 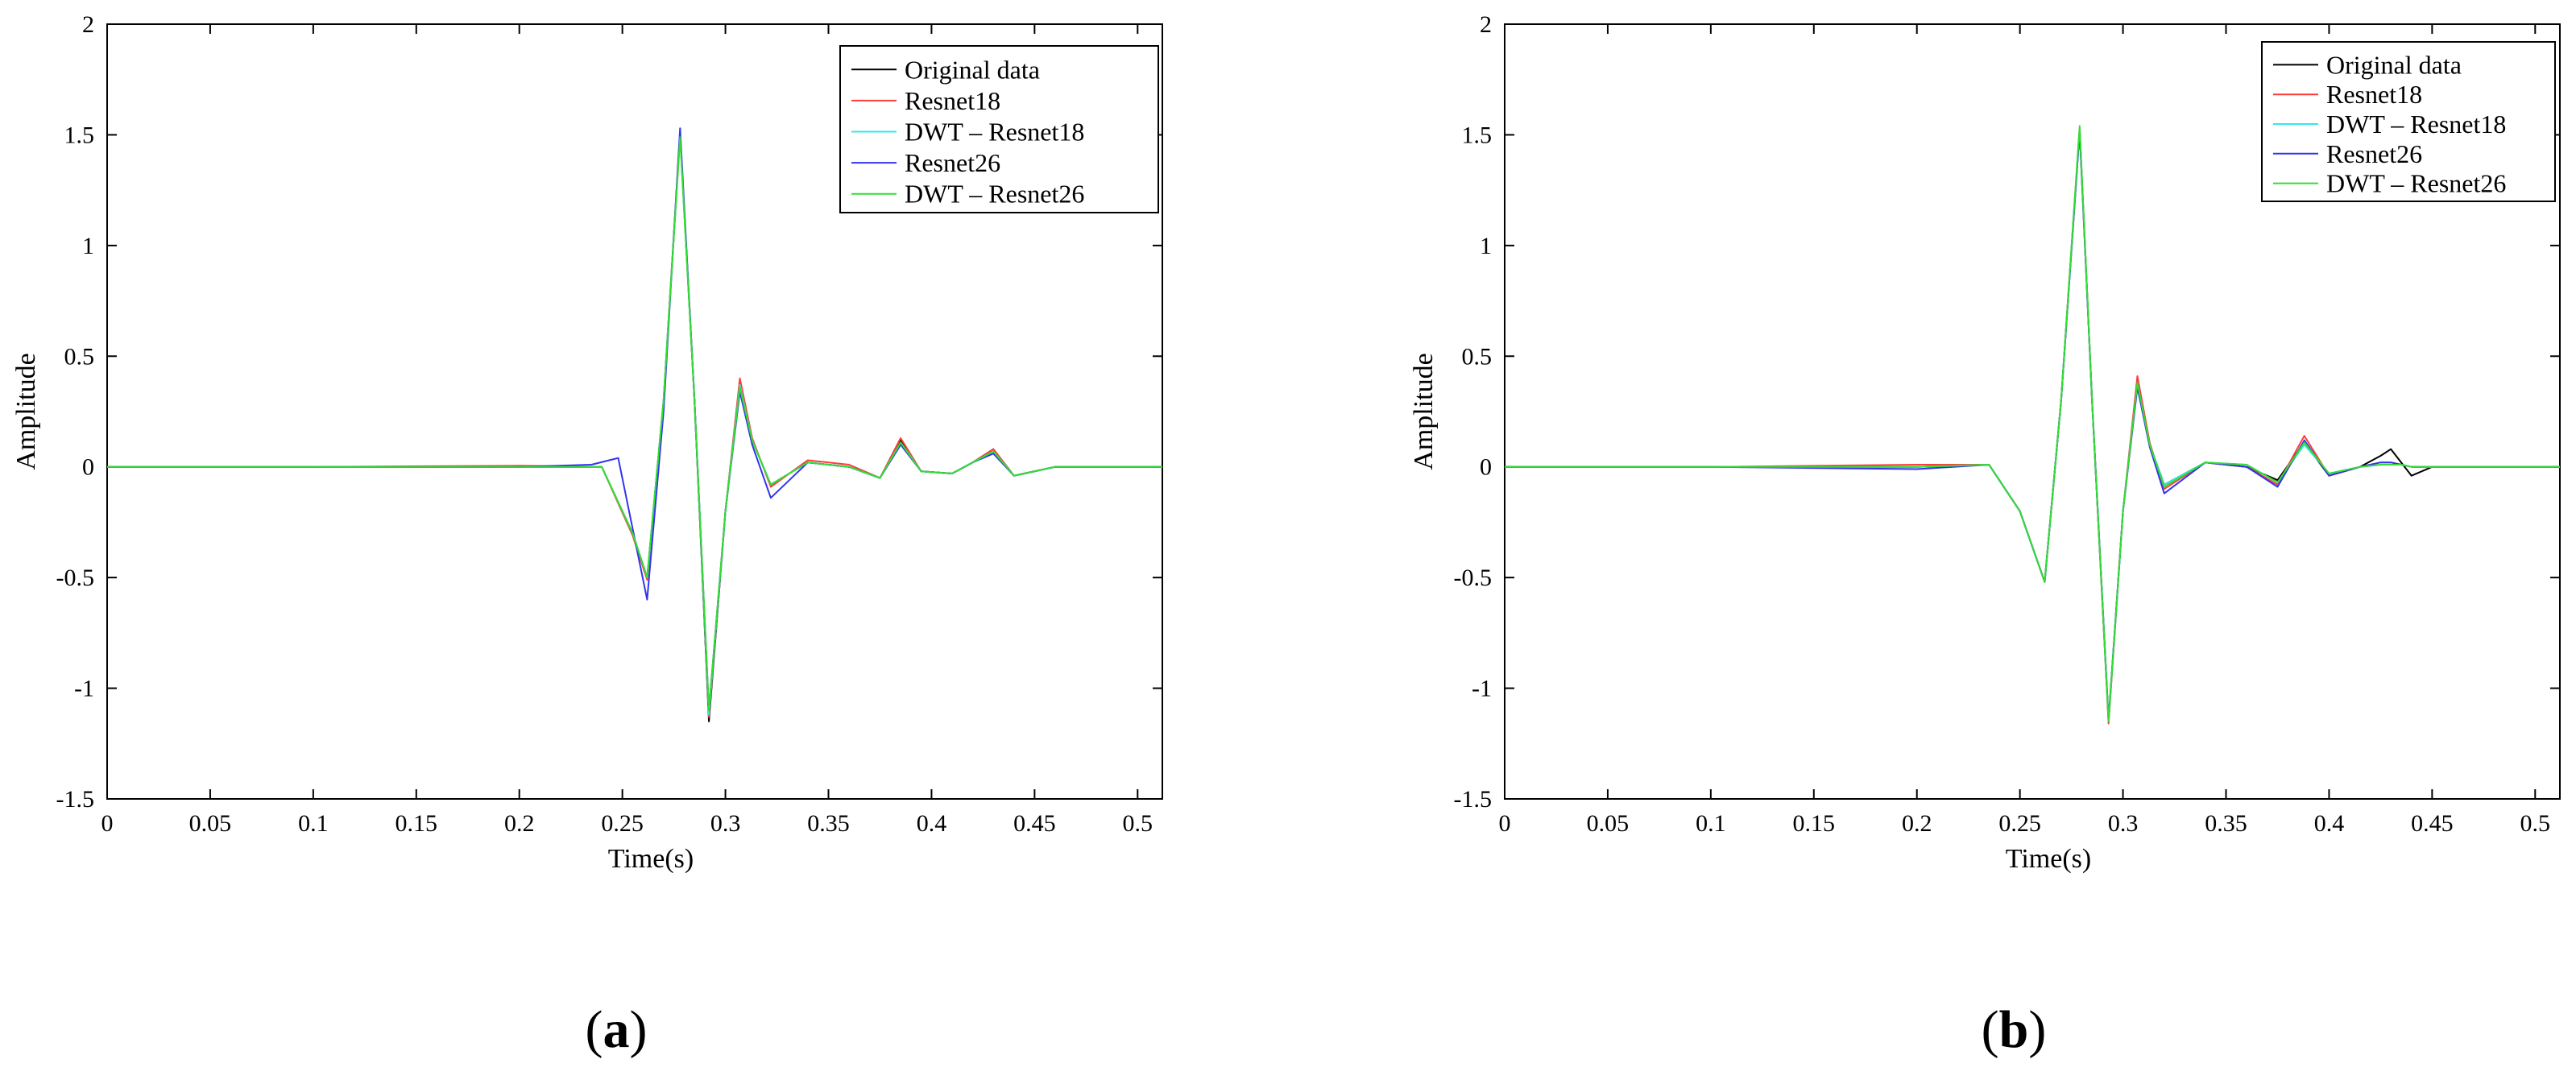 I want to click on panel-caption-label: a, so click(x=616, y=1029).